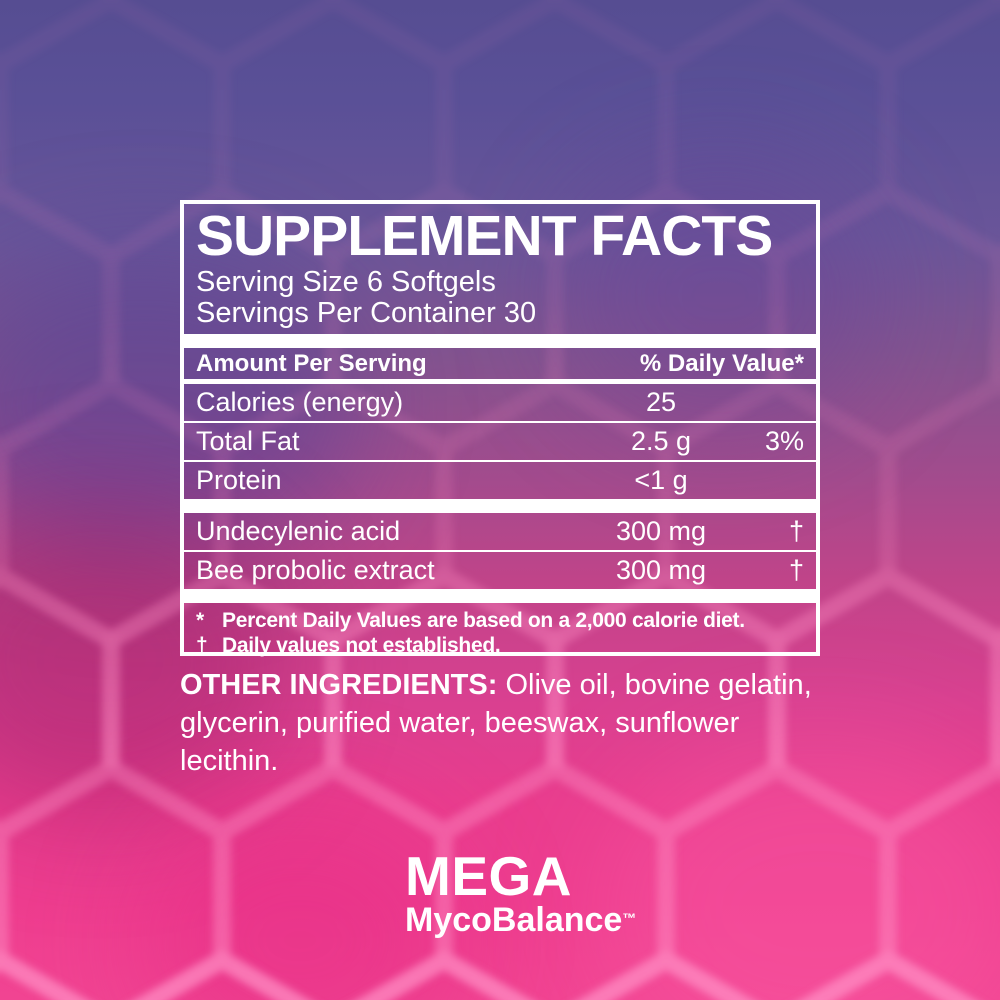 This screenshot has height=1000, width=1000. What do you see at coordinates (488, 876) in the screenshot?
I see `logo-brand-name: MEGA` at bounding box center [488, 876].